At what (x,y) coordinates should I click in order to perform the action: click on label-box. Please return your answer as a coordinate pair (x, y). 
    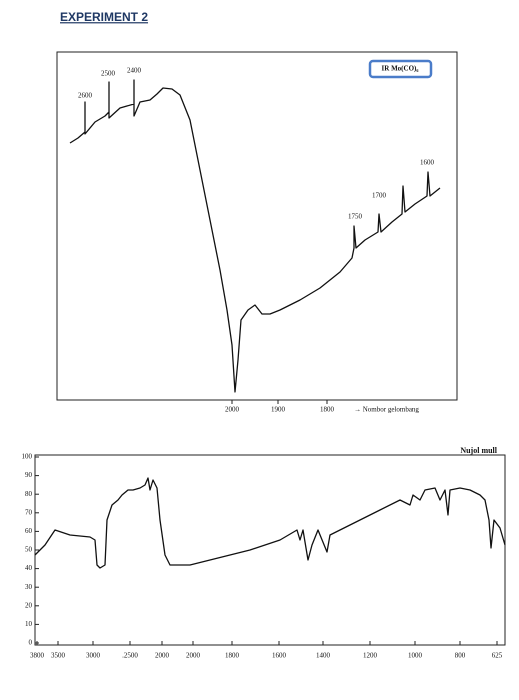
    Looking at the image, I should click on (400, 69).